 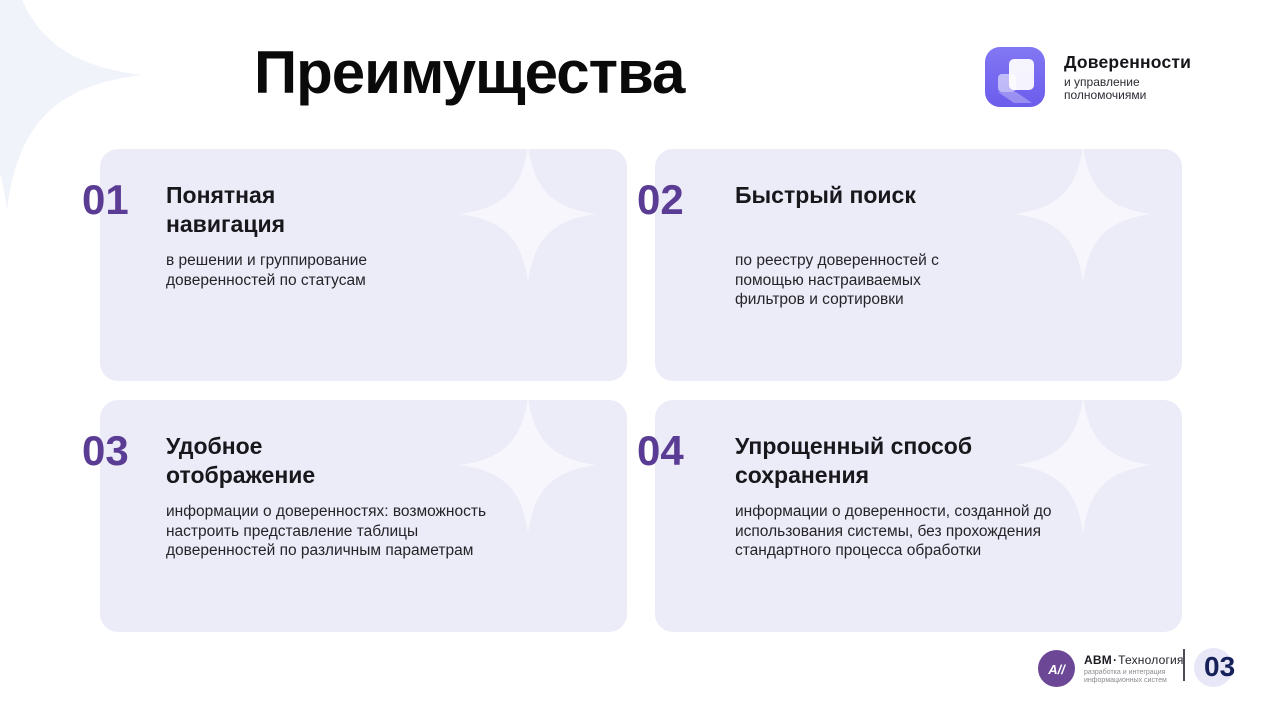 What do you see at coordinates (105, 199) in the screenshot?
I see `card-number: 01` at bounding box center [105, 199].